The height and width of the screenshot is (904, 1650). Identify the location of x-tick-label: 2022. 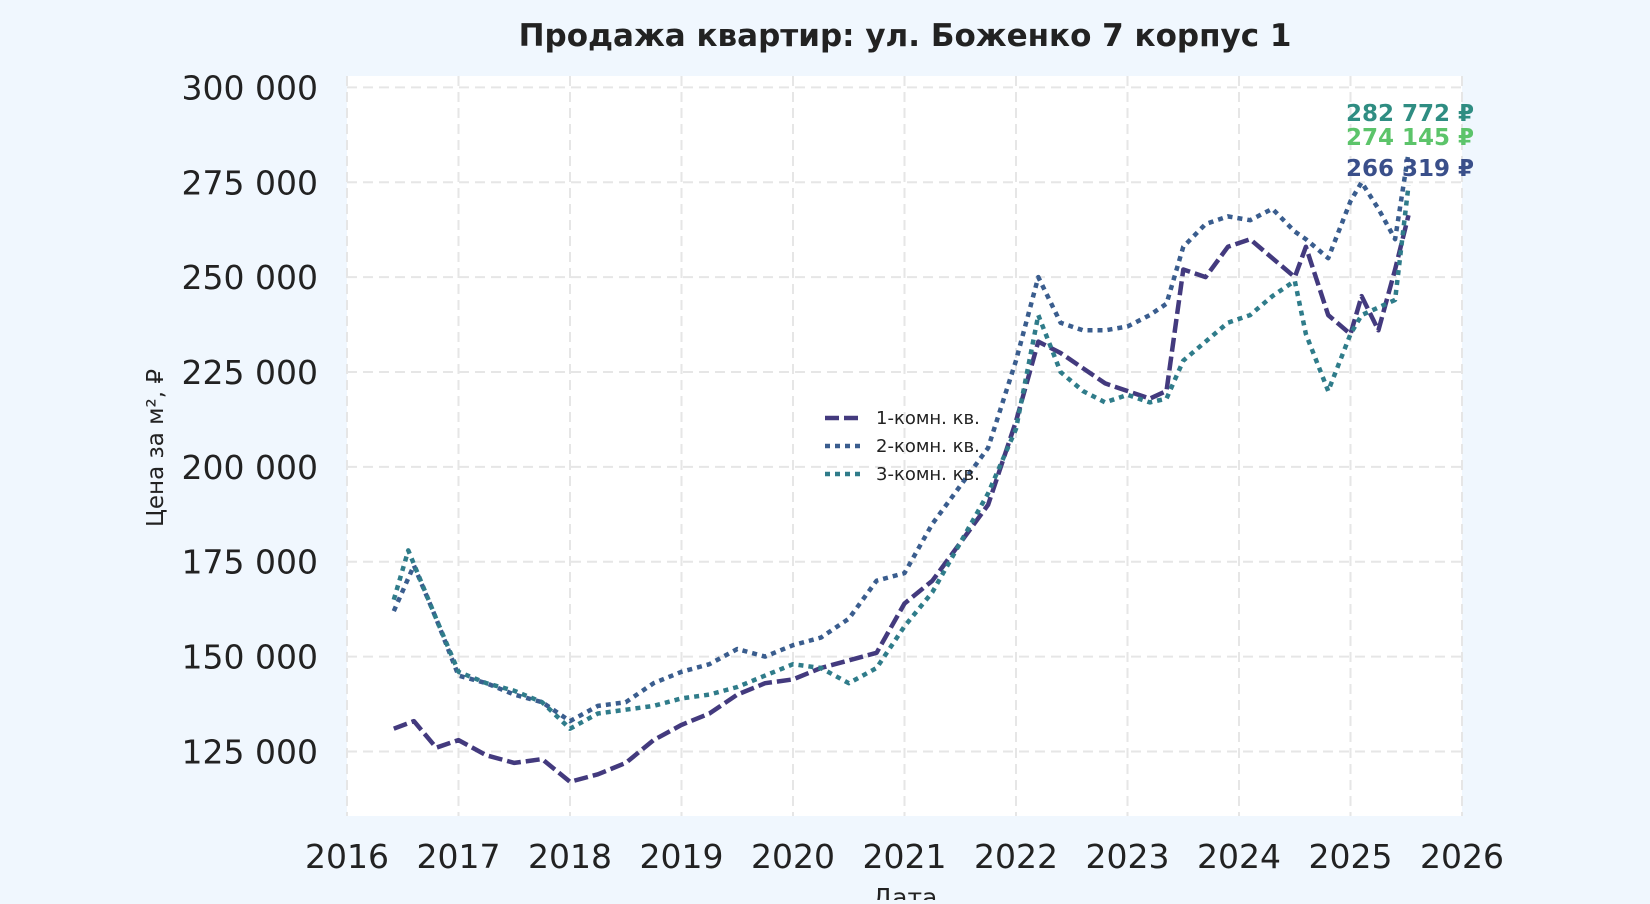
(1016, 856).